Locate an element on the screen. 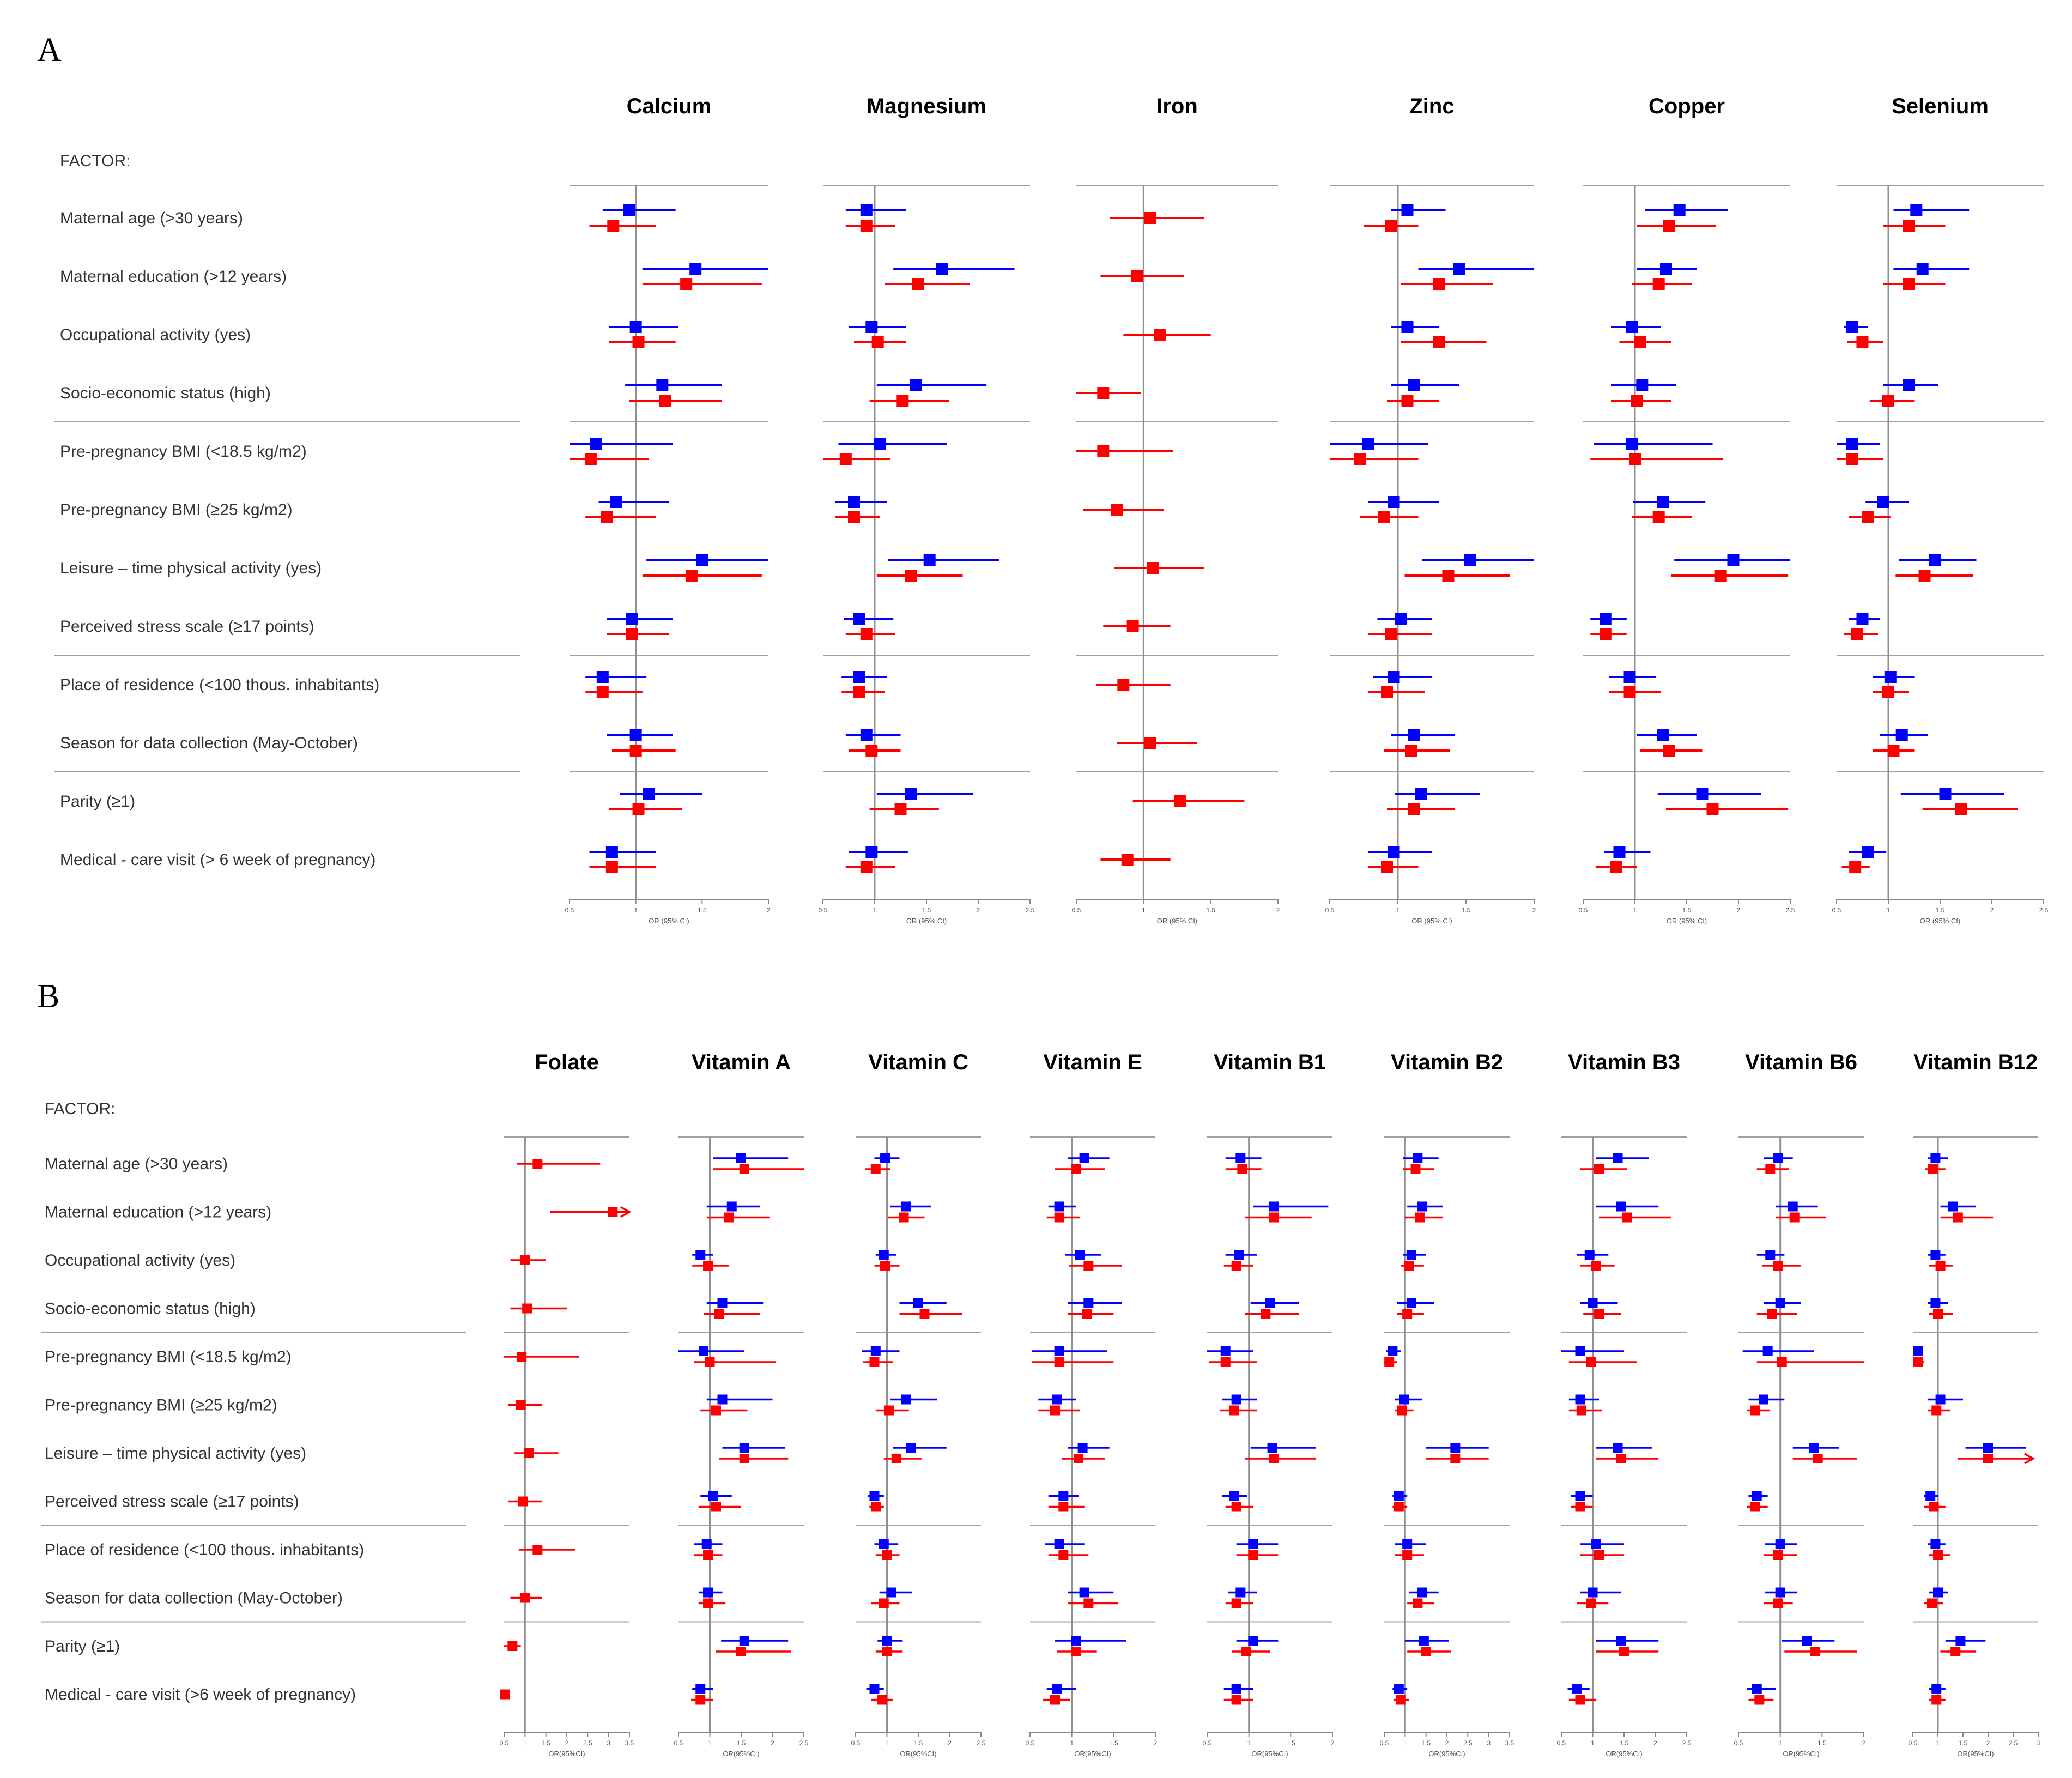  panel-a-factor-label-1: Maternal education (>12 years) is located at coordinates (173, 277).